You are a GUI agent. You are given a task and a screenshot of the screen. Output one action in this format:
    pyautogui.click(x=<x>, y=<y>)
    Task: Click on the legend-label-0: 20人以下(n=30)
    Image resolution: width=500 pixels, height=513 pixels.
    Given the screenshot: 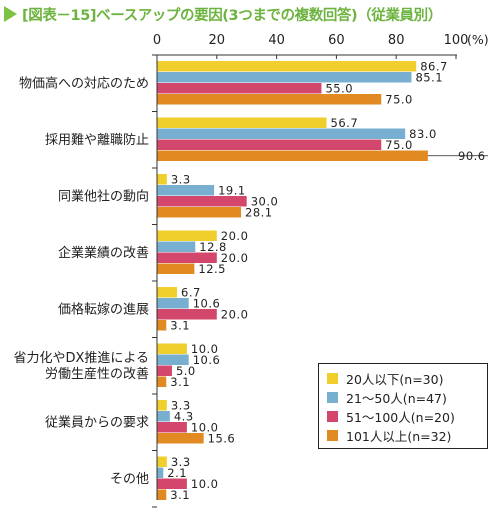 What is the action you would take?
    pyautogui.click(x=395, y=379)
    